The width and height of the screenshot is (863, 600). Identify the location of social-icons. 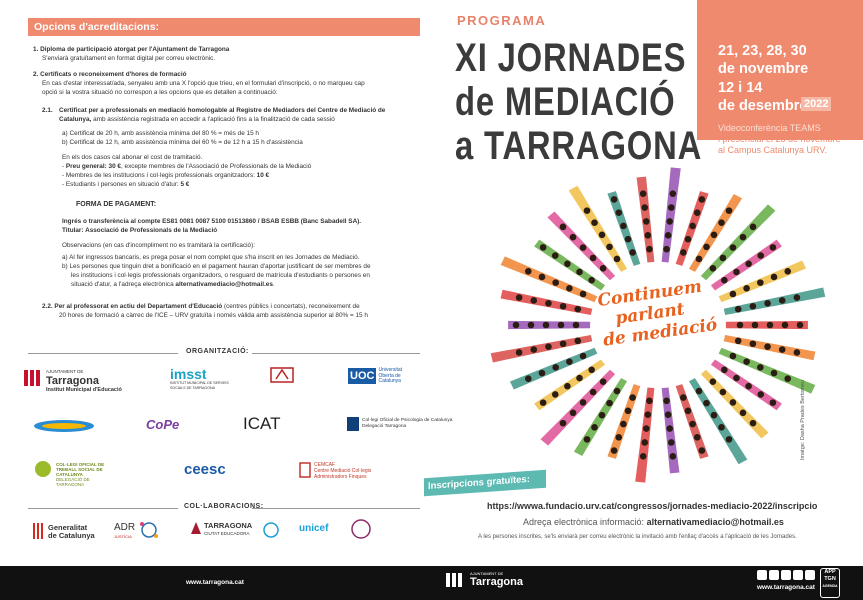
(786, 576).